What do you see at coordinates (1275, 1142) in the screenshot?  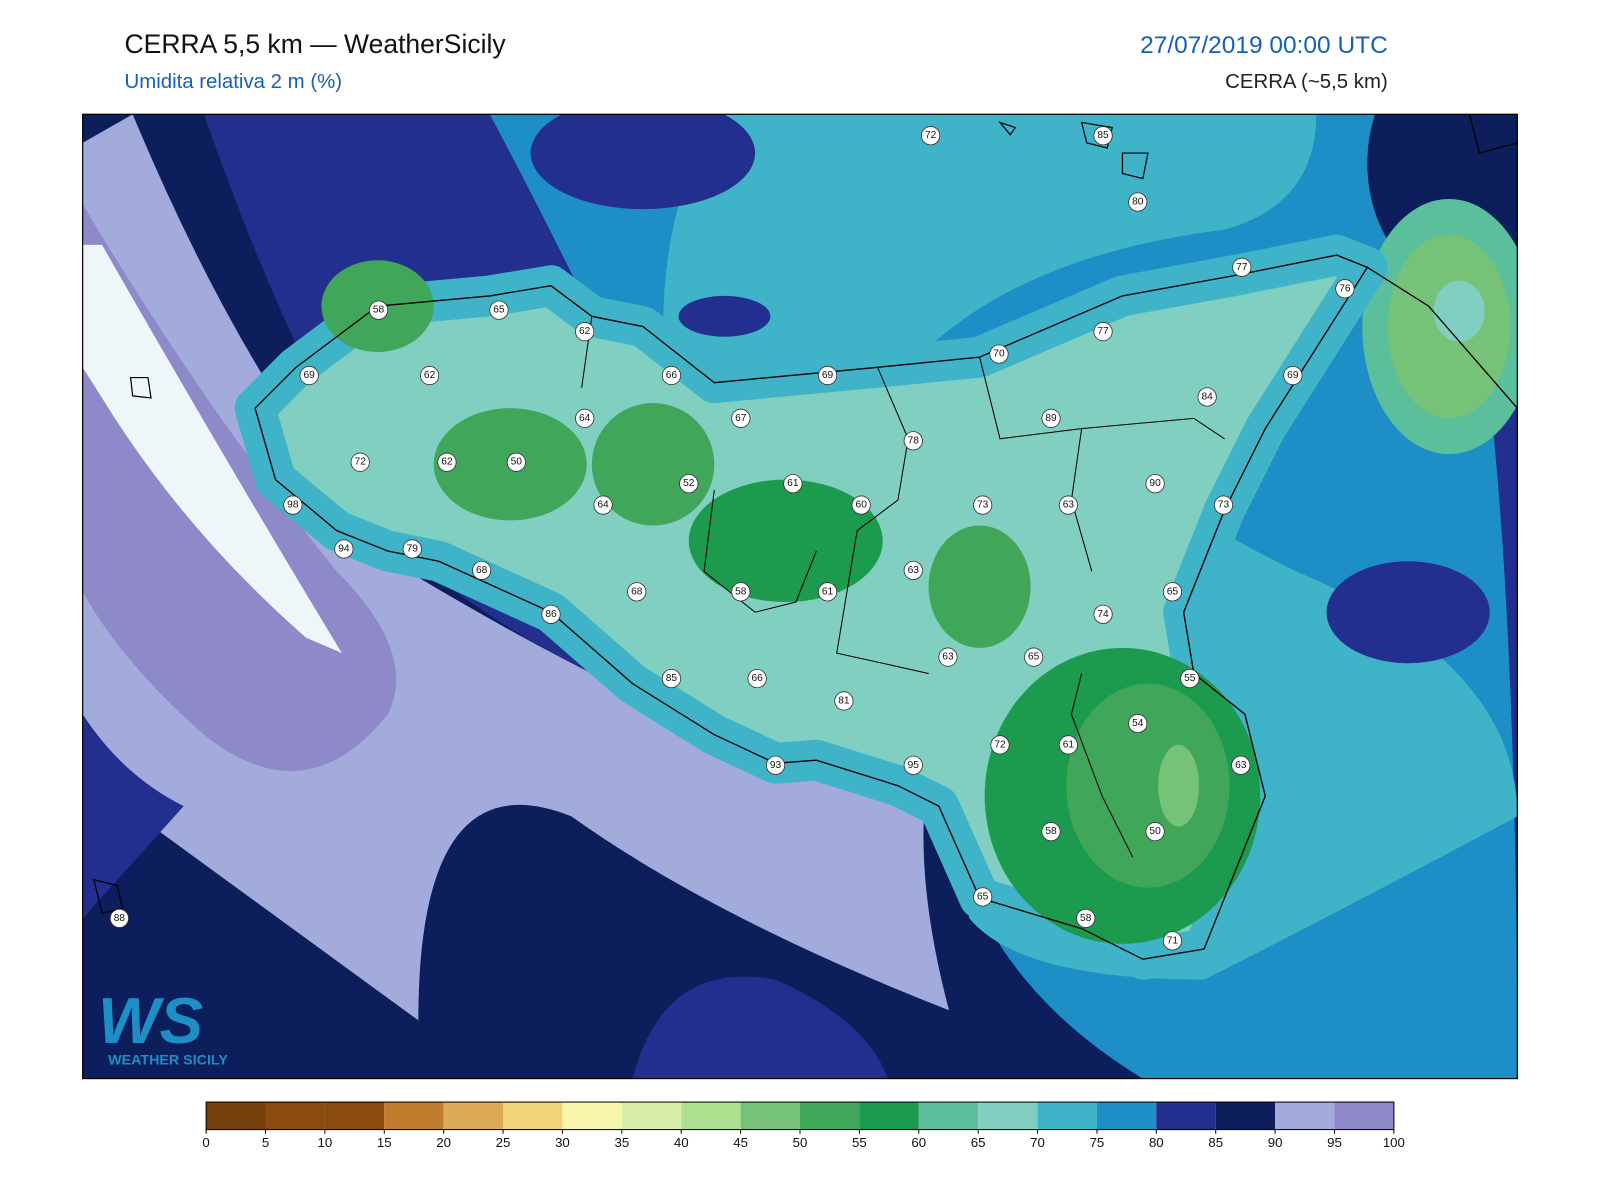 I see `colorbar-tick-label: 90` at bounding box center [1275, 1142].